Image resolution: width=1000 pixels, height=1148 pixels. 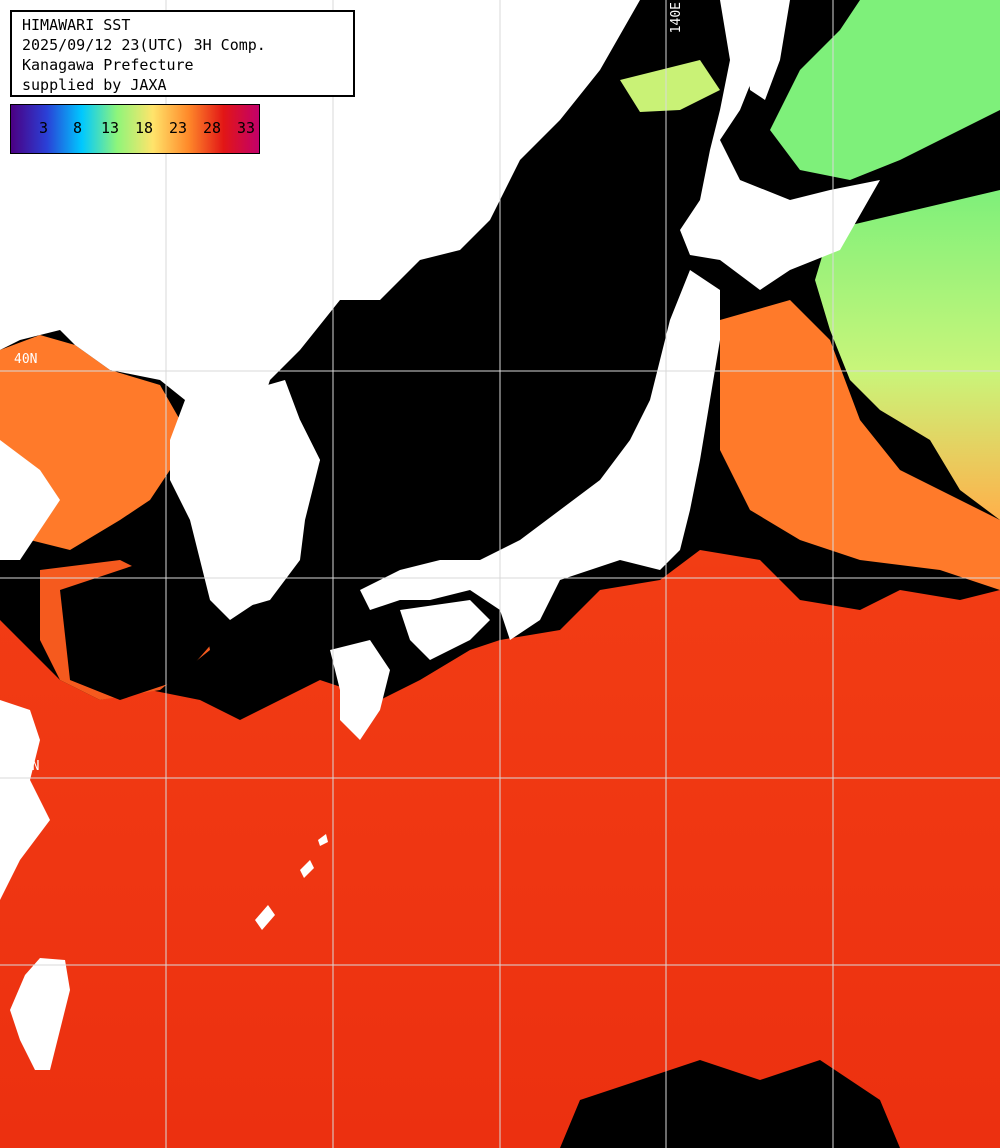 What do you see at coordinates (212, 128) in the screenshot?
I see `legend-tick-label: 28` at bounding box center [212, 128].